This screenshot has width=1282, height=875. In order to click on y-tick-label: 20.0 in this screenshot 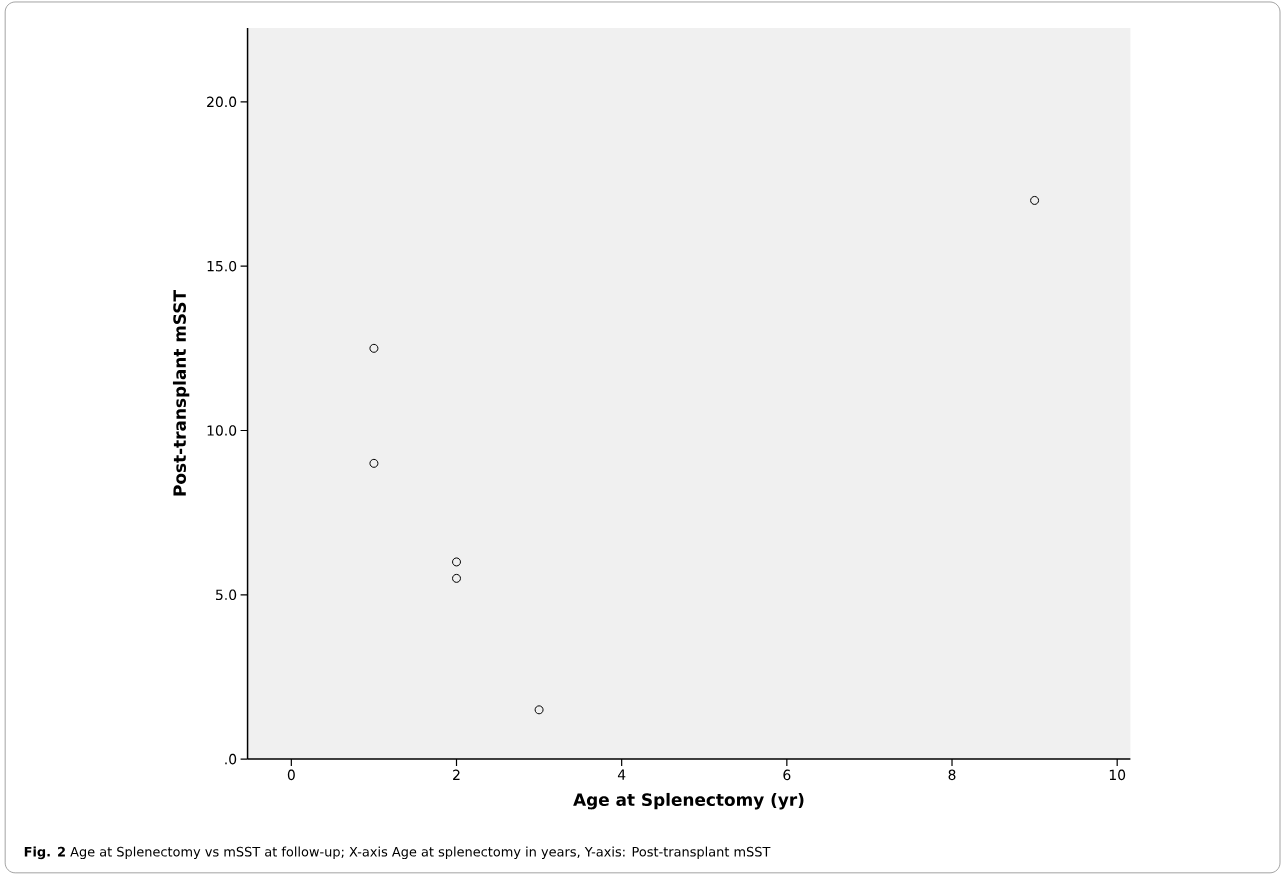, I will do `click(222, 102)`.